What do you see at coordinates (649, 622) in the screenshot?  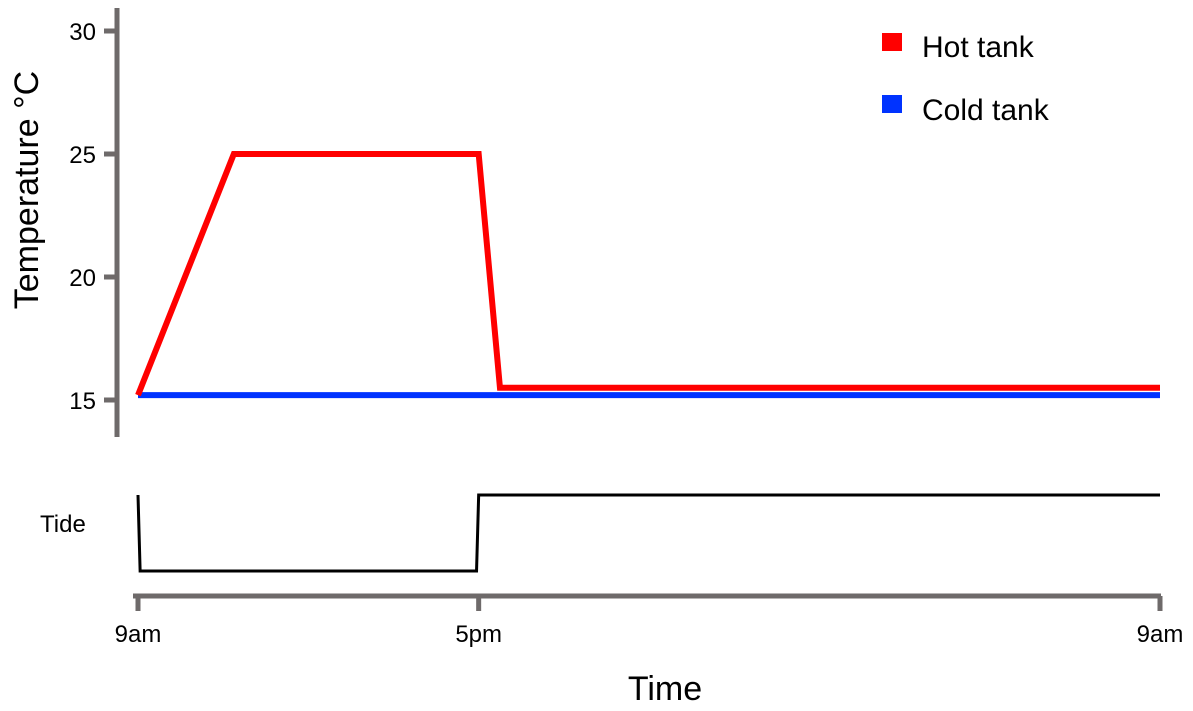 I see `x-axis-ticks: 9am 5pm 9am` at bounding box center [649, 622].